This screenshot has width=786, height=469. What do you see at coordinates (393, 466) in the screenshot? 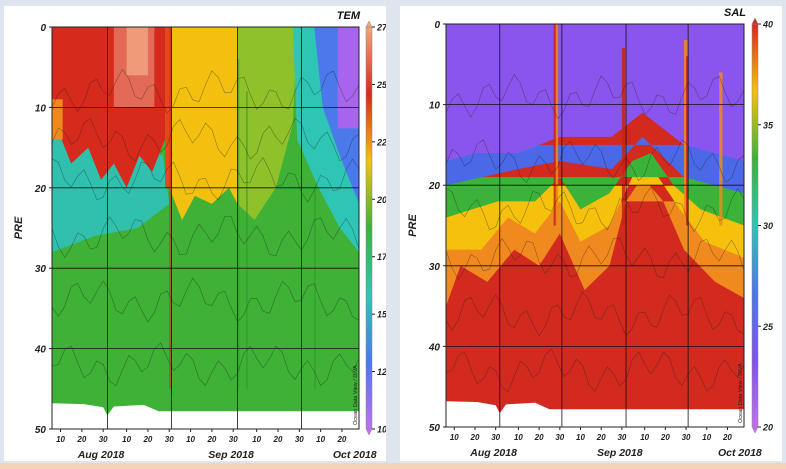
I see `bottom-strip` at bounding box center [393, 466].